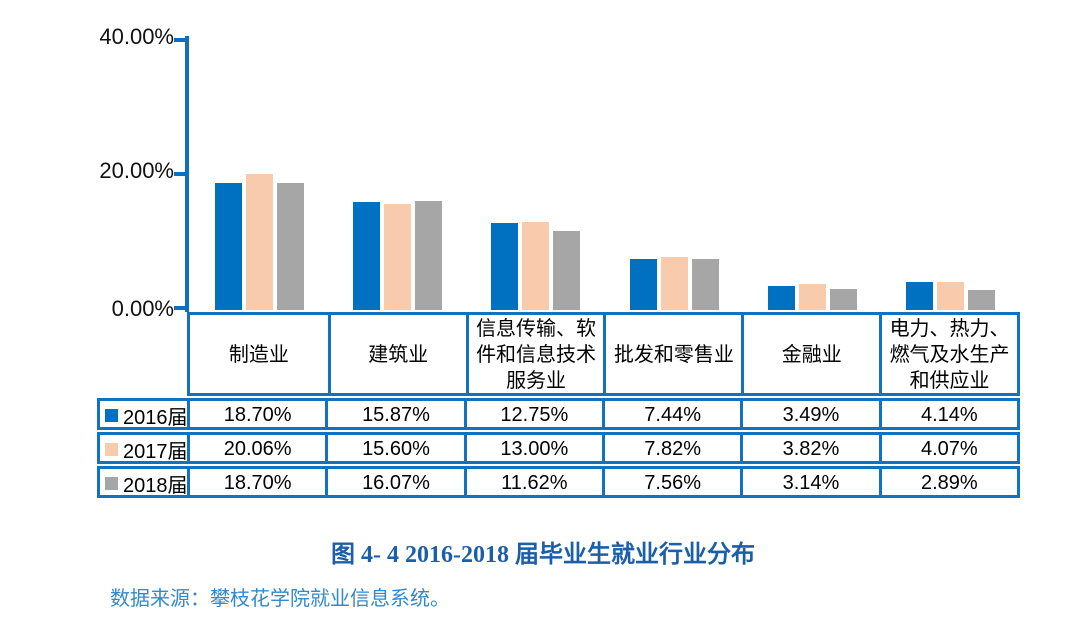  I want to click on bar-2016届-c6, so click(920, 296).